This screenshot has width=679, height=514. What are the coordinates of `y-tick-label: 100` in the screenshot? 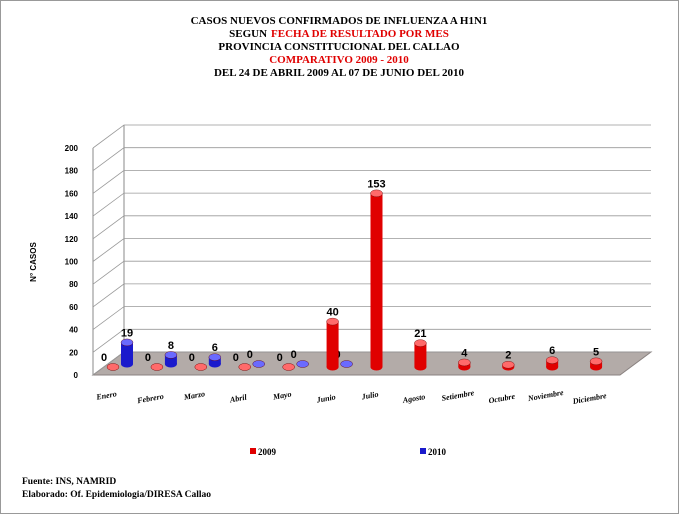 It's located at (72, 262).